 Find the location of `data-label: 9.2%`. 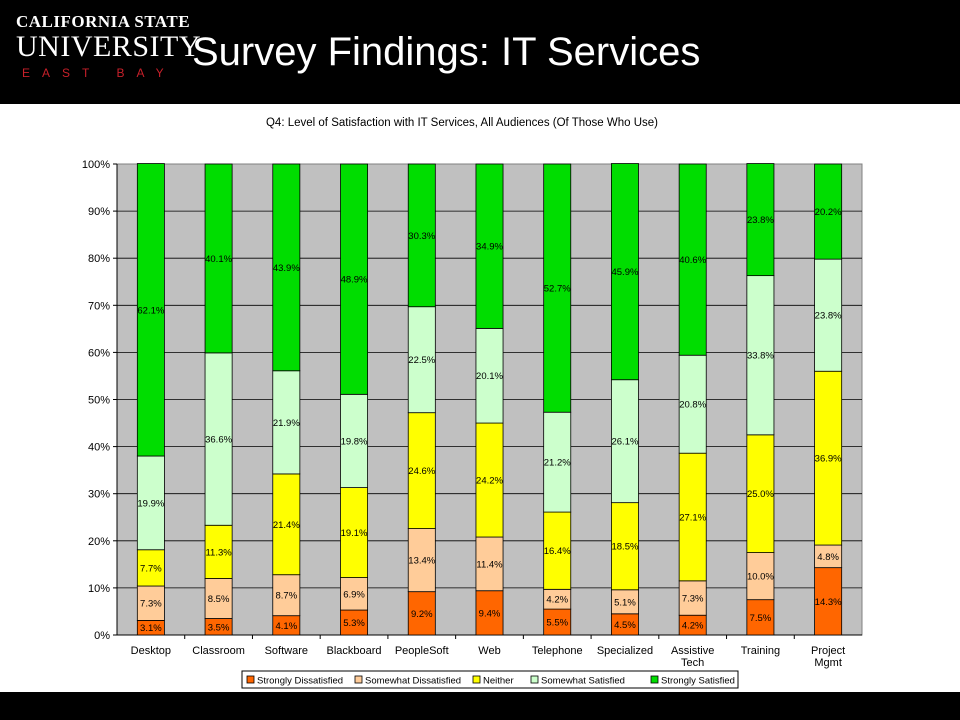

data-label: 9.2% is located at coordinates (422, 614).